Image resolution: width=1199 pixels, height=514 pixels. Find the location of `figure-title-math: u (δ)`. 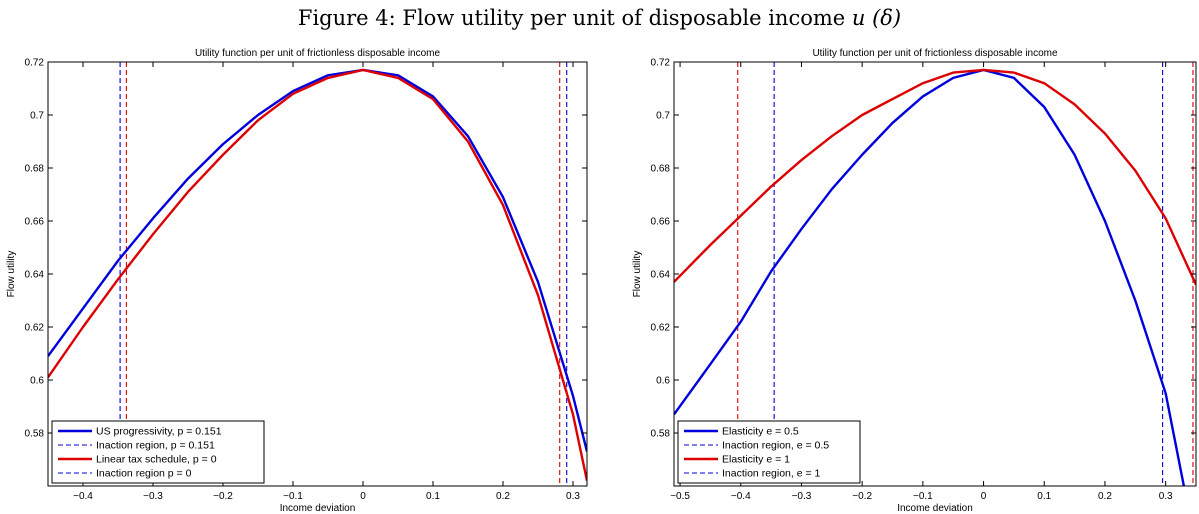

figure-title-math: u (δ) is located at coordinates (876, 18).